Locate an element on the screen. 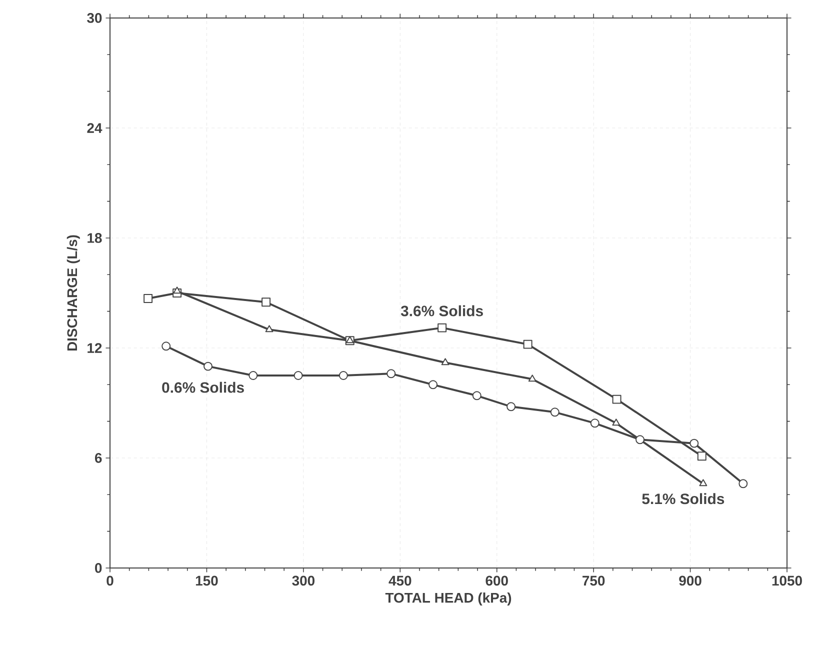  y-tick-label: 30 is located at coordinates (94, 18).